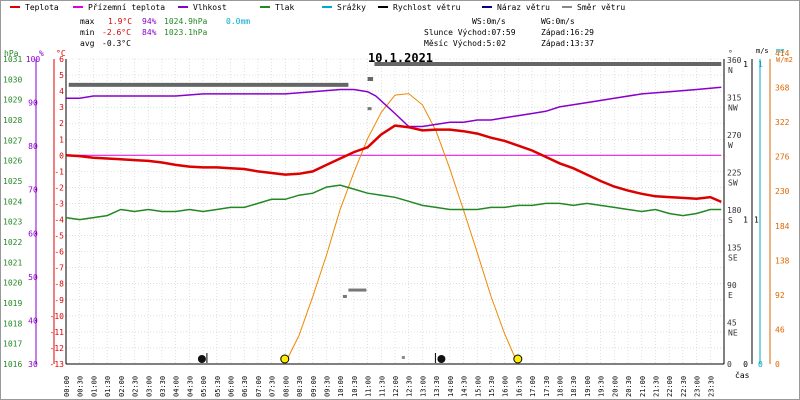  Describe the element at coordinates (12, 140) in the screenshot. I see `hpa-tick-label: 1027` at that location.